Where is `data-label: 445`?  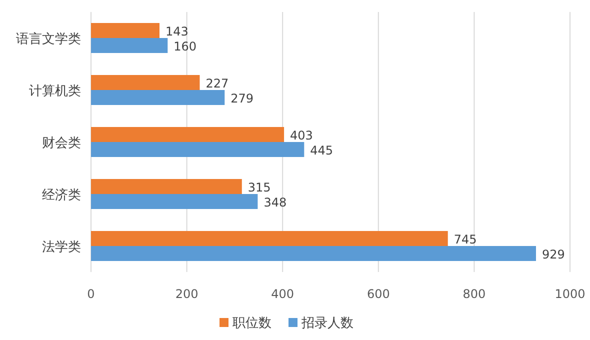 data-label: 445 is located at coordinates (322, 151).